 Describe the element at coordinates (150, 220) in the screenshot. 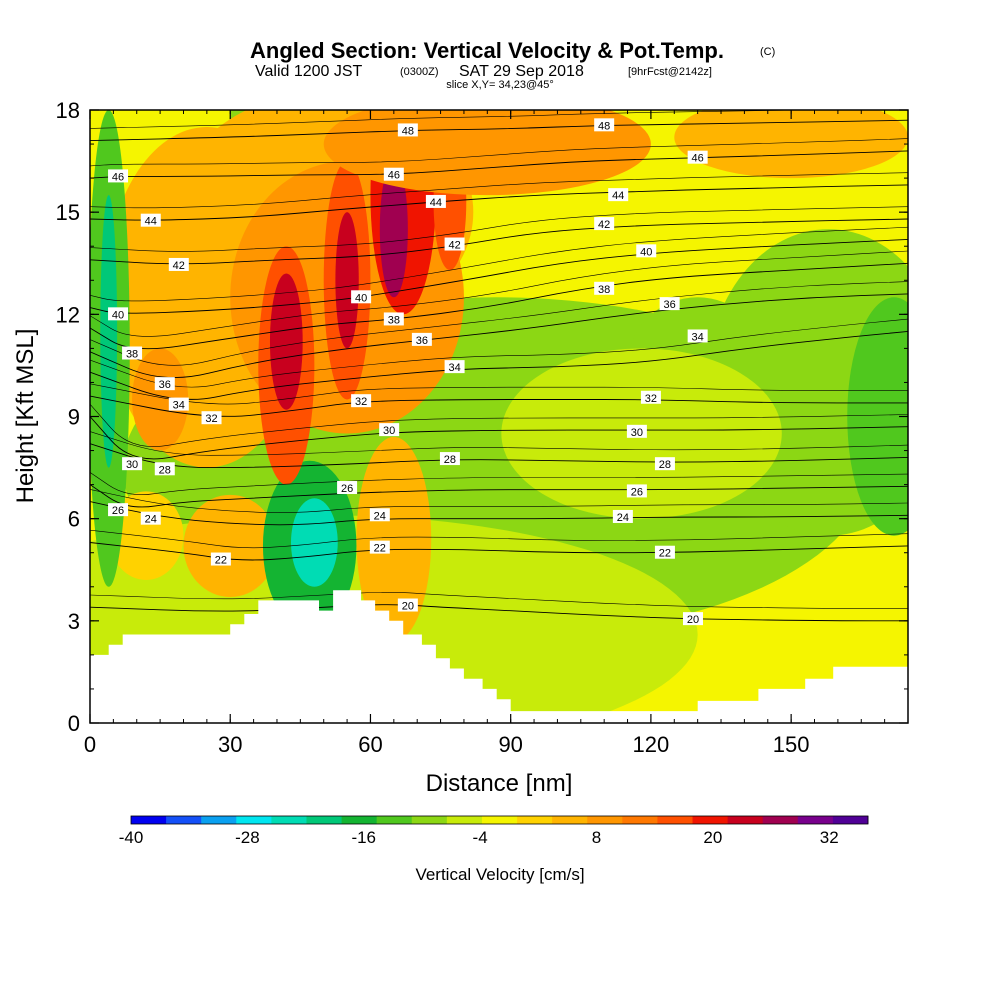

I see `contour-label-44: 44` at that location.